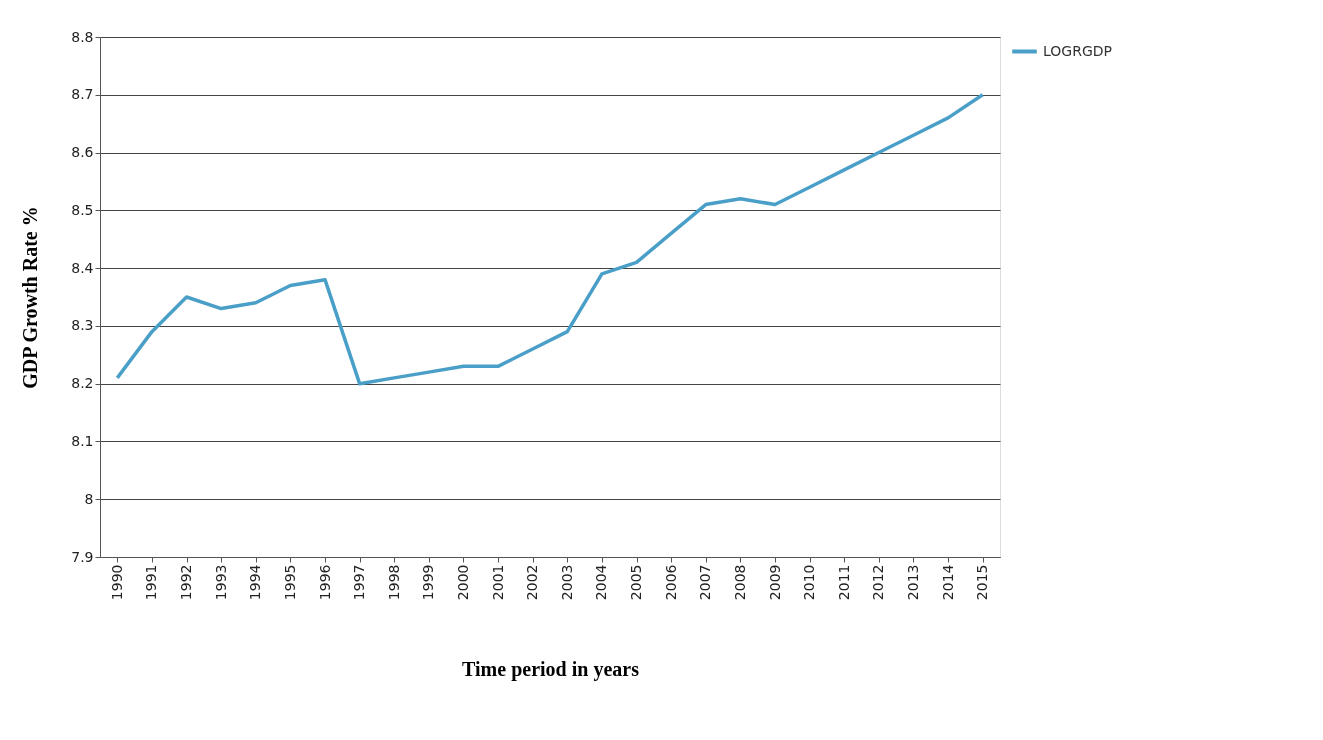 This screenshot has height=740, width=1323. What do you see at coordinates (843, 582) in the screenshot?
I see `x-tick-label: 2011` at bounding box center [843, 582].